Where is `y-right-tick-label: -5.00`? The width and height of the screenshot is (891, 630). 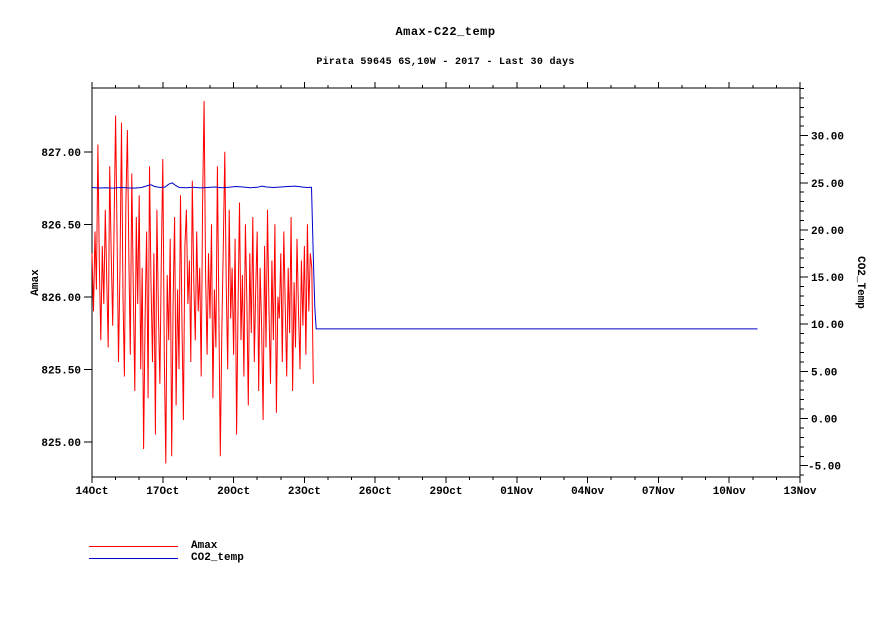
y-right-tick-label: -5.00 is located at coordinates (824, 468).